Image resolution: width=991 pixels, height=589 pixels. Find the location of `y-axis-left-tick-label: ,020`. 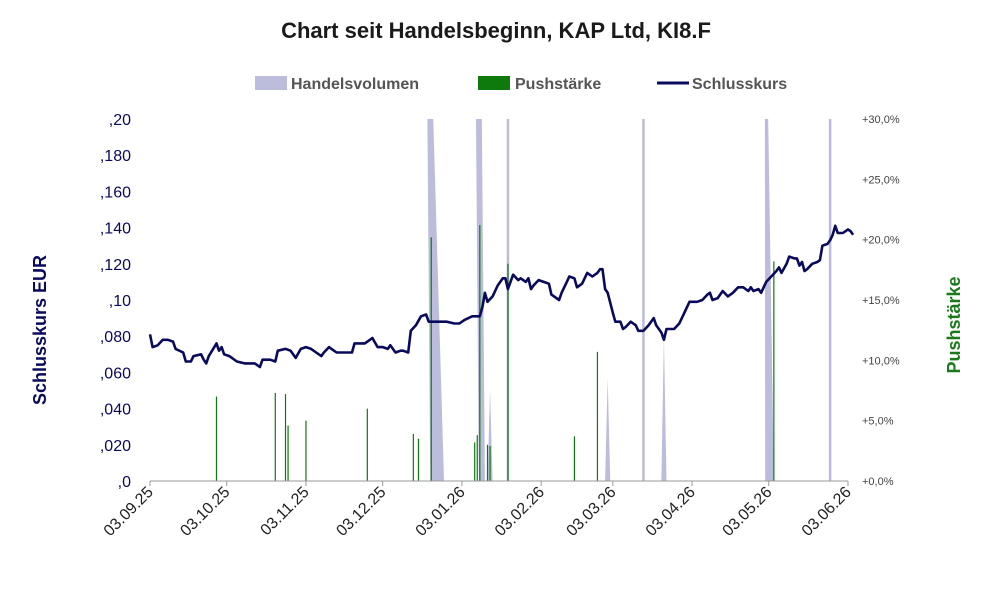

y-axis-left-tick-label: ,020 is located at coordinates (115, 446).